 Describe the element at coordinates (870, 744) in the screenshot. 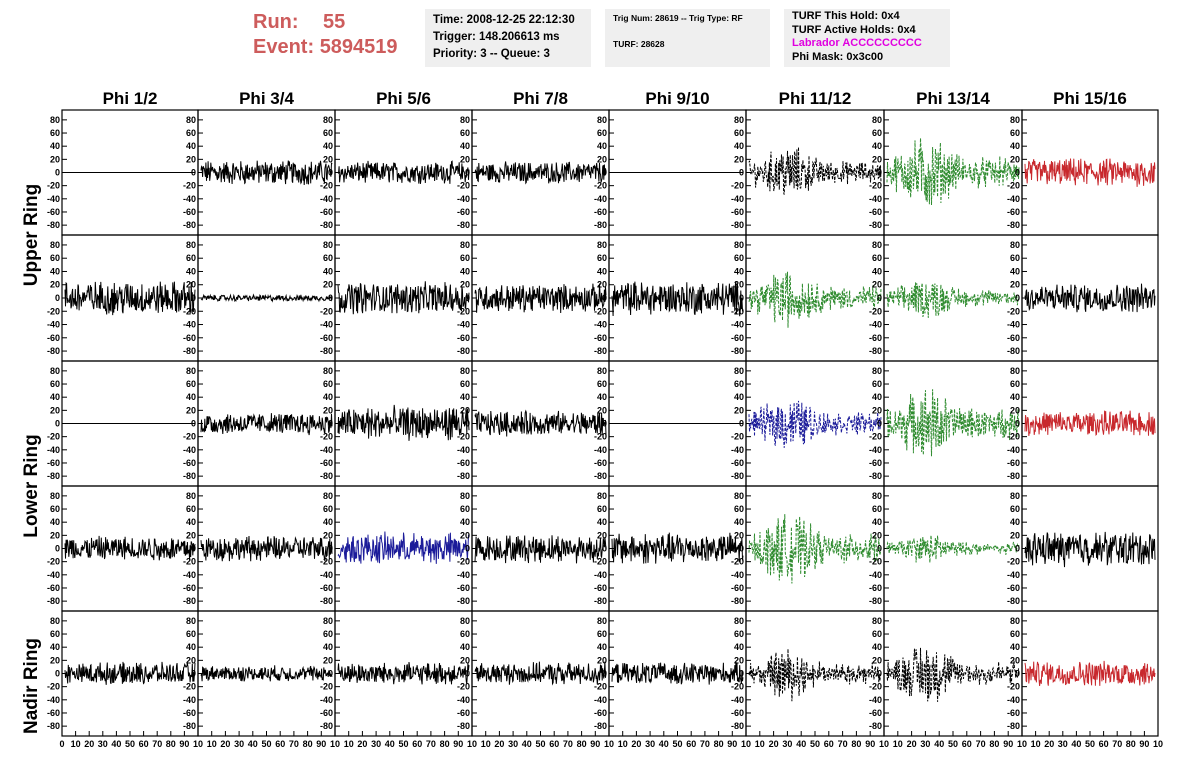

I see `x-tick-label: 90` at that location.